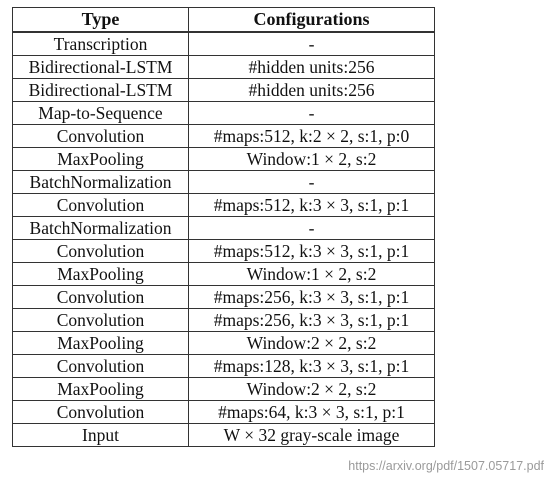  Describe the element at coordinates (311, 20) in the screenshot. I see `header-configurations: Configurations` at that location.